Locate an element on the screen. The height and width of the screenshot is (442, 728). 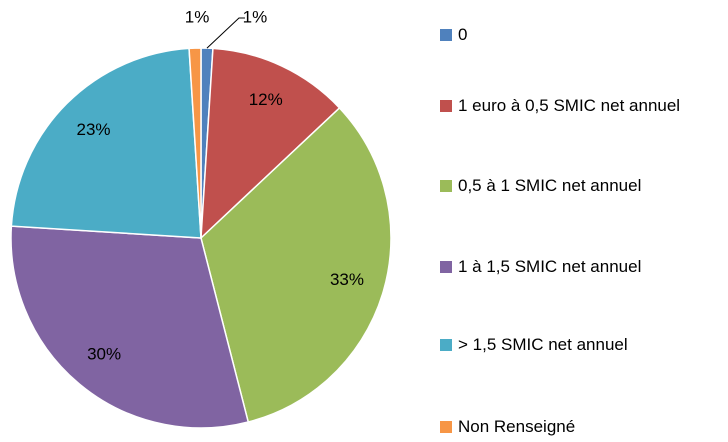
legend-label: 1 euro à 0,5 SMIC net annuel is located at coordinates (569, 105).